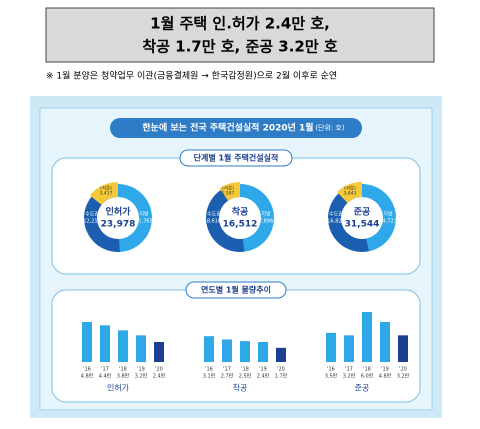  I want to click on segment-value: 16,821, so click(336, 222).